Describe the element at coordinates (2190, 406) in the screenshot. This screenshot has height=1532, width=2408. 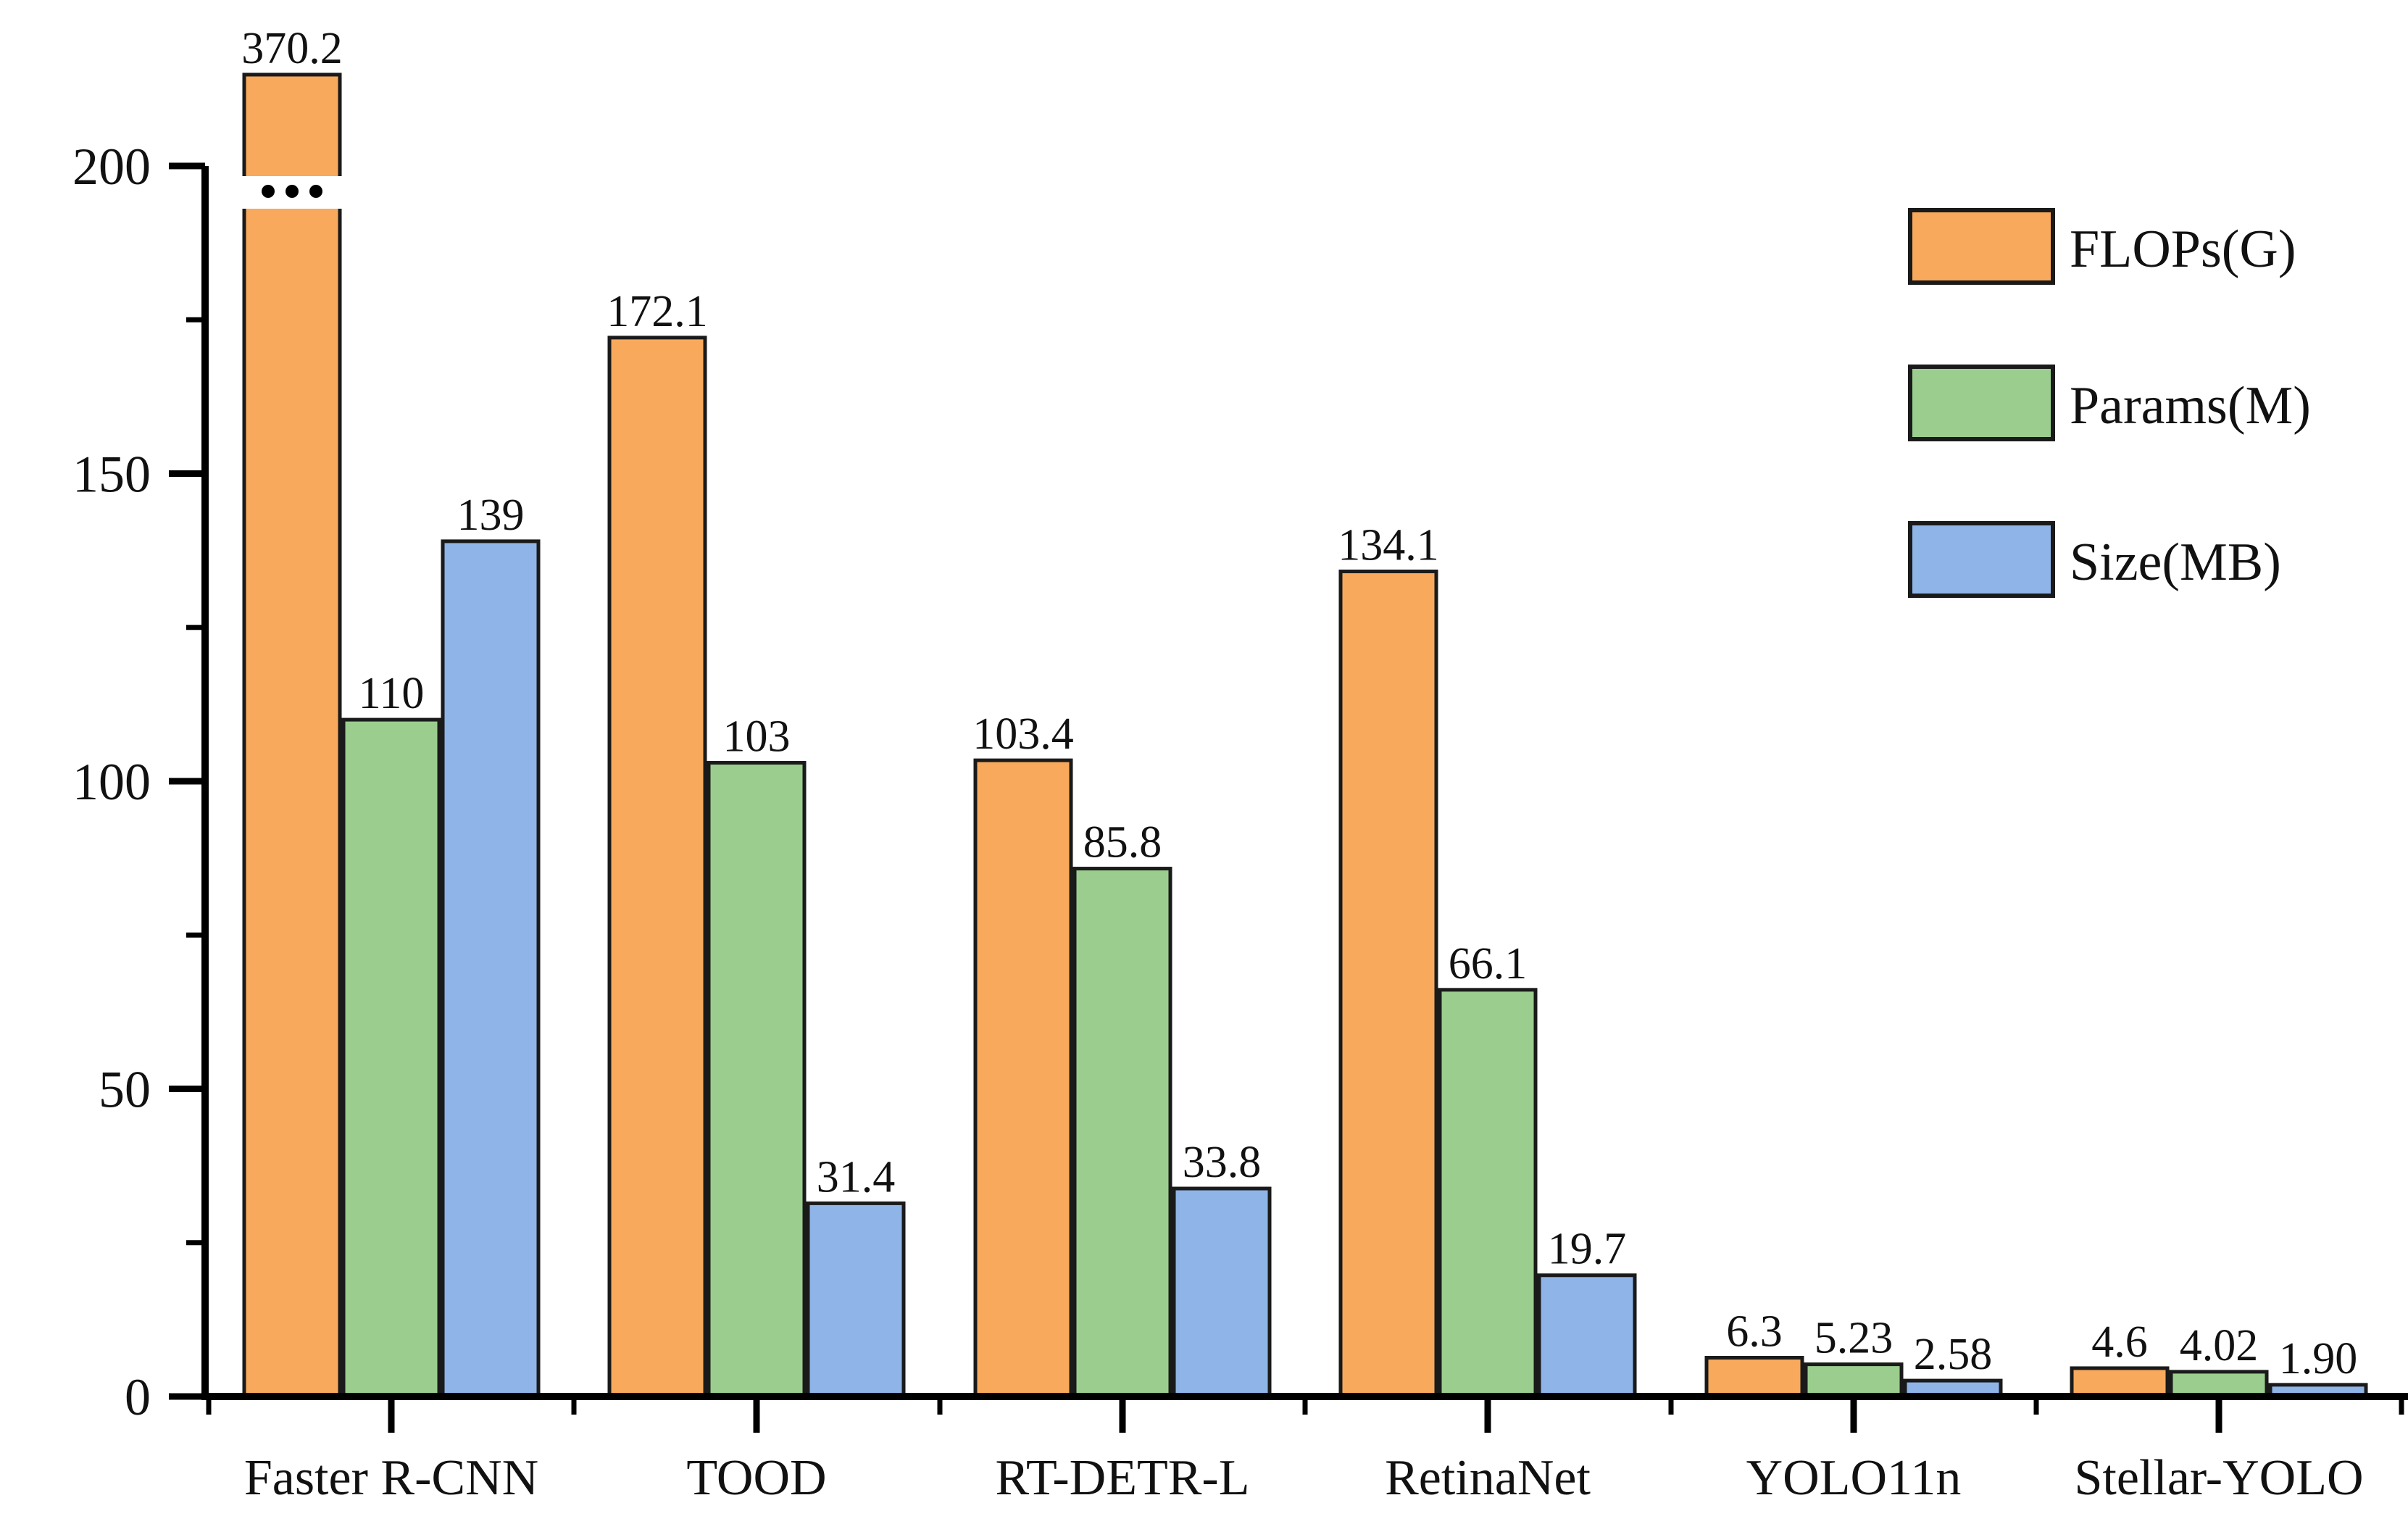
I see `legend-label-params-m: Params(M)` at that location.